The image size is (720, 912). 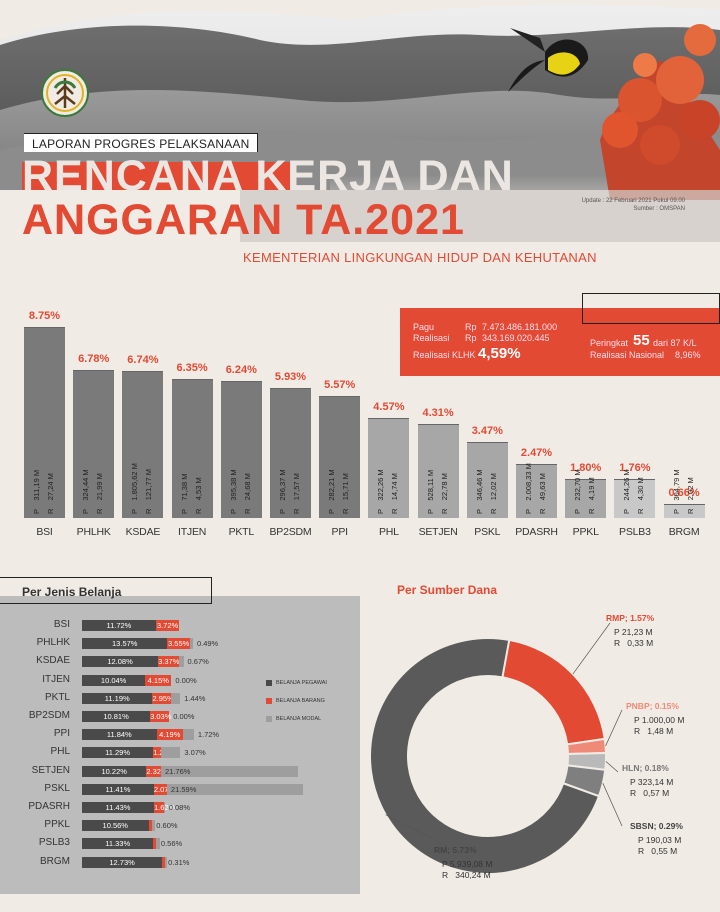 What do you see at coordinates (184, 487) in the screenshot?
I see `pagu-value: 71,38 M` at bounding box center [184, 487].